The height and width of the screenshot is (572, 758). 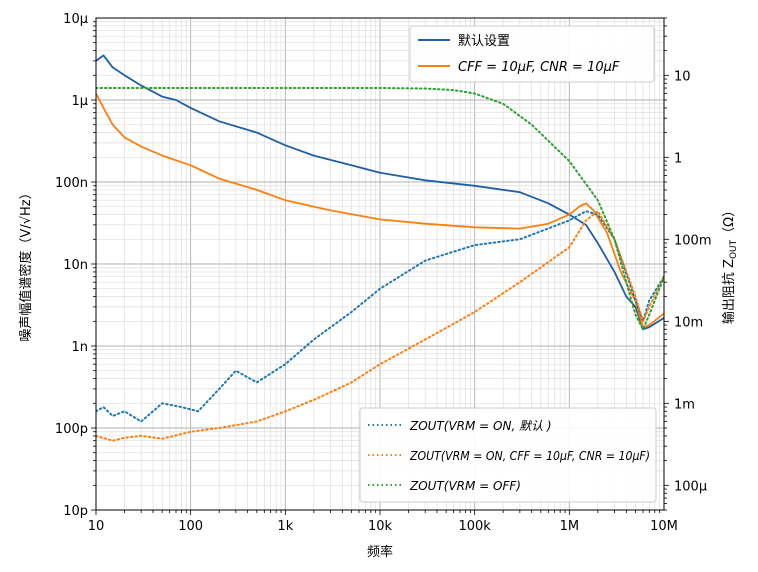 I want to click on legend-top-box, so click(x=532, y=54).